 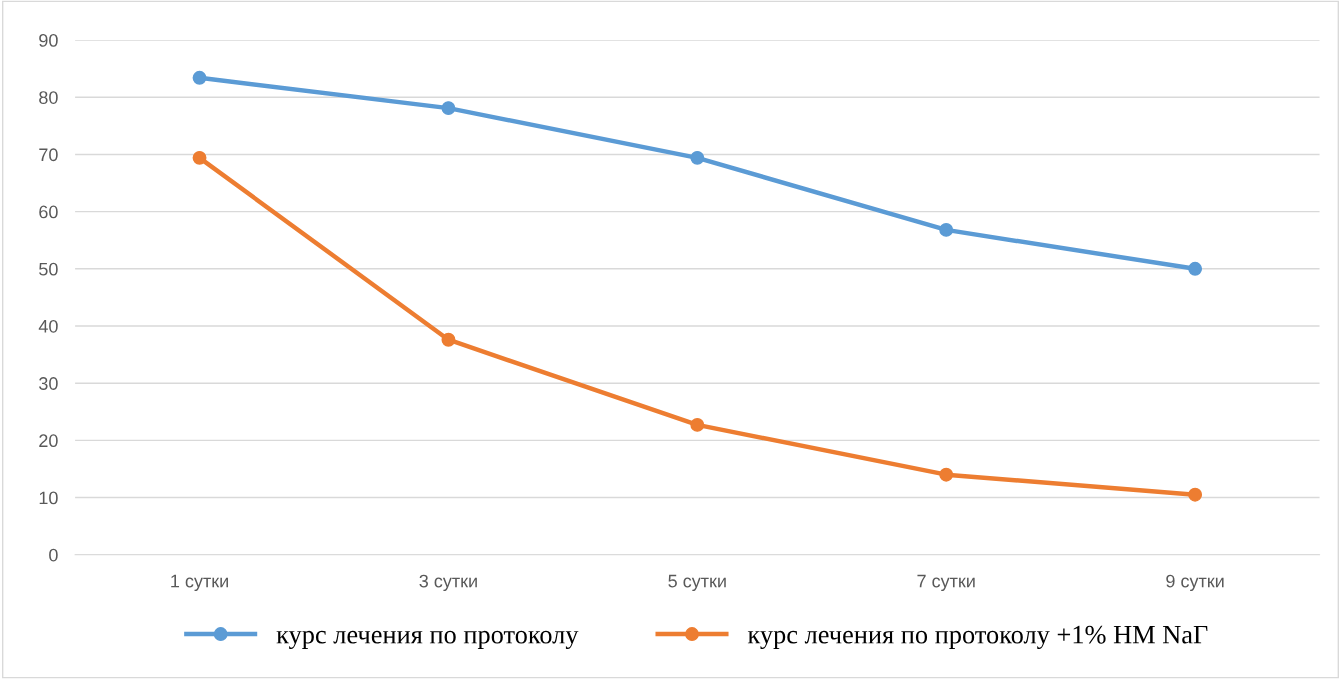 What do you see at coordinates (977, 637) in the screenshot?
I see `legend-label: курс лечения по протоколу +1% НМ NaГ` at bounding box center [977, 637].